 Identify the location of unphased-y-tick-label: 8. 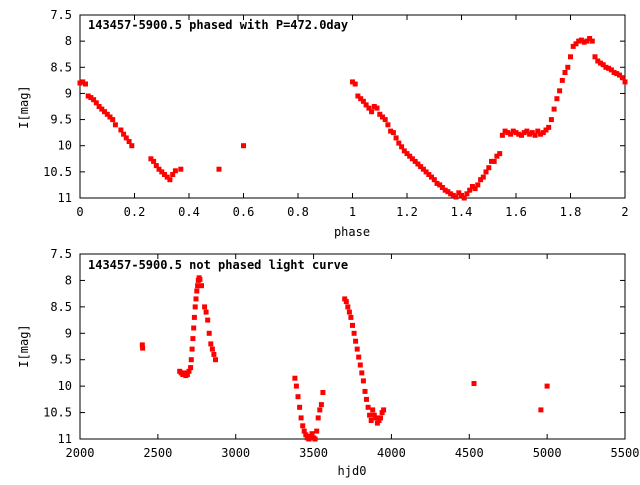
(68, 280).